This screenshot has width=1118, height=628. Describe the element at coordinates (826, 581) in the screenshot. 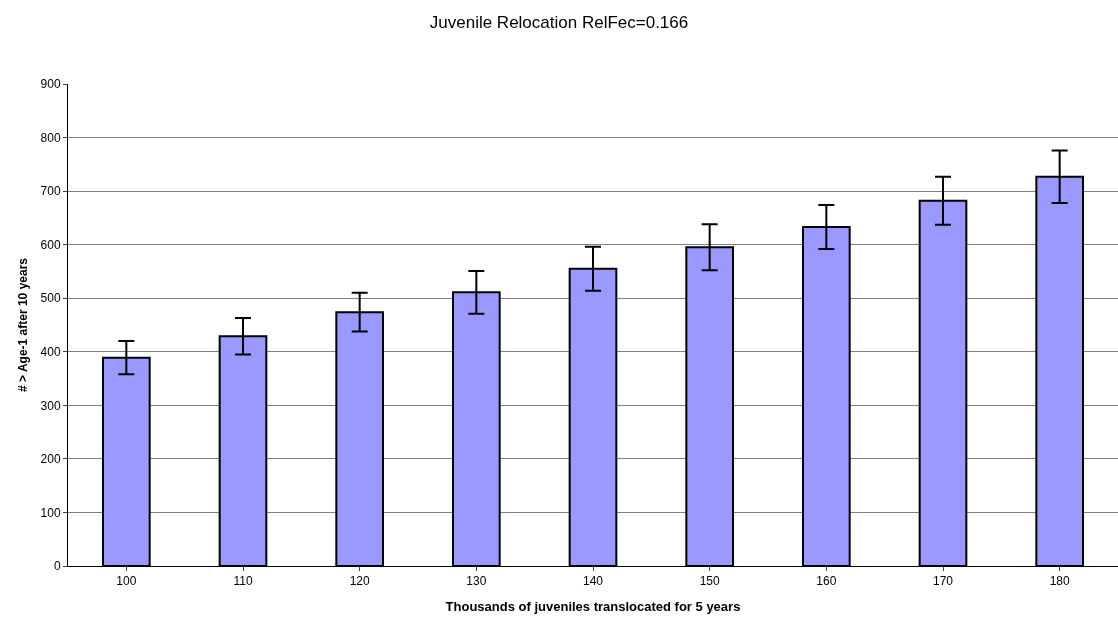

I see `x-tick-label: 160` at that location.